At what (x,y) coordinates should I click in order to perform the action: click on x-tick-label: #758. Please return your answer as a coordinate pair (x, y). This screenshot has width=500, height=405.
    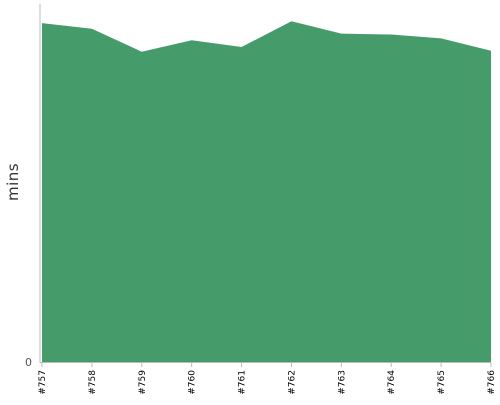
    Looking at the image, I should click on (93, 382).